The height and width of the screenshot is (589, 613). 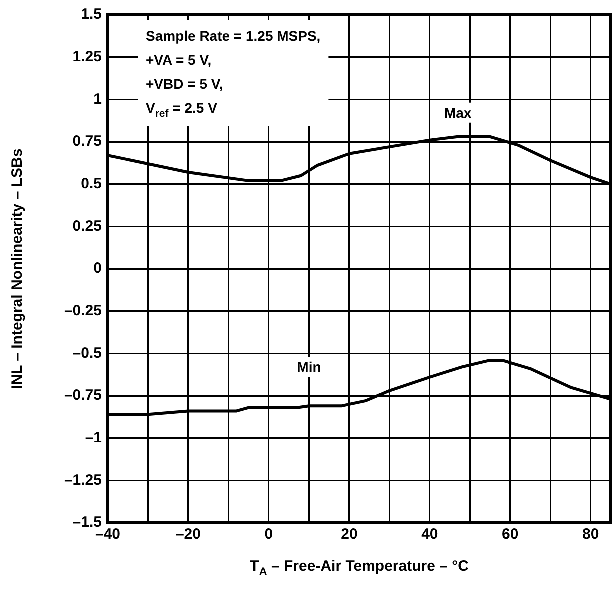 I want to click on y-tick-label: 0.5, so click(x=91, y=183).